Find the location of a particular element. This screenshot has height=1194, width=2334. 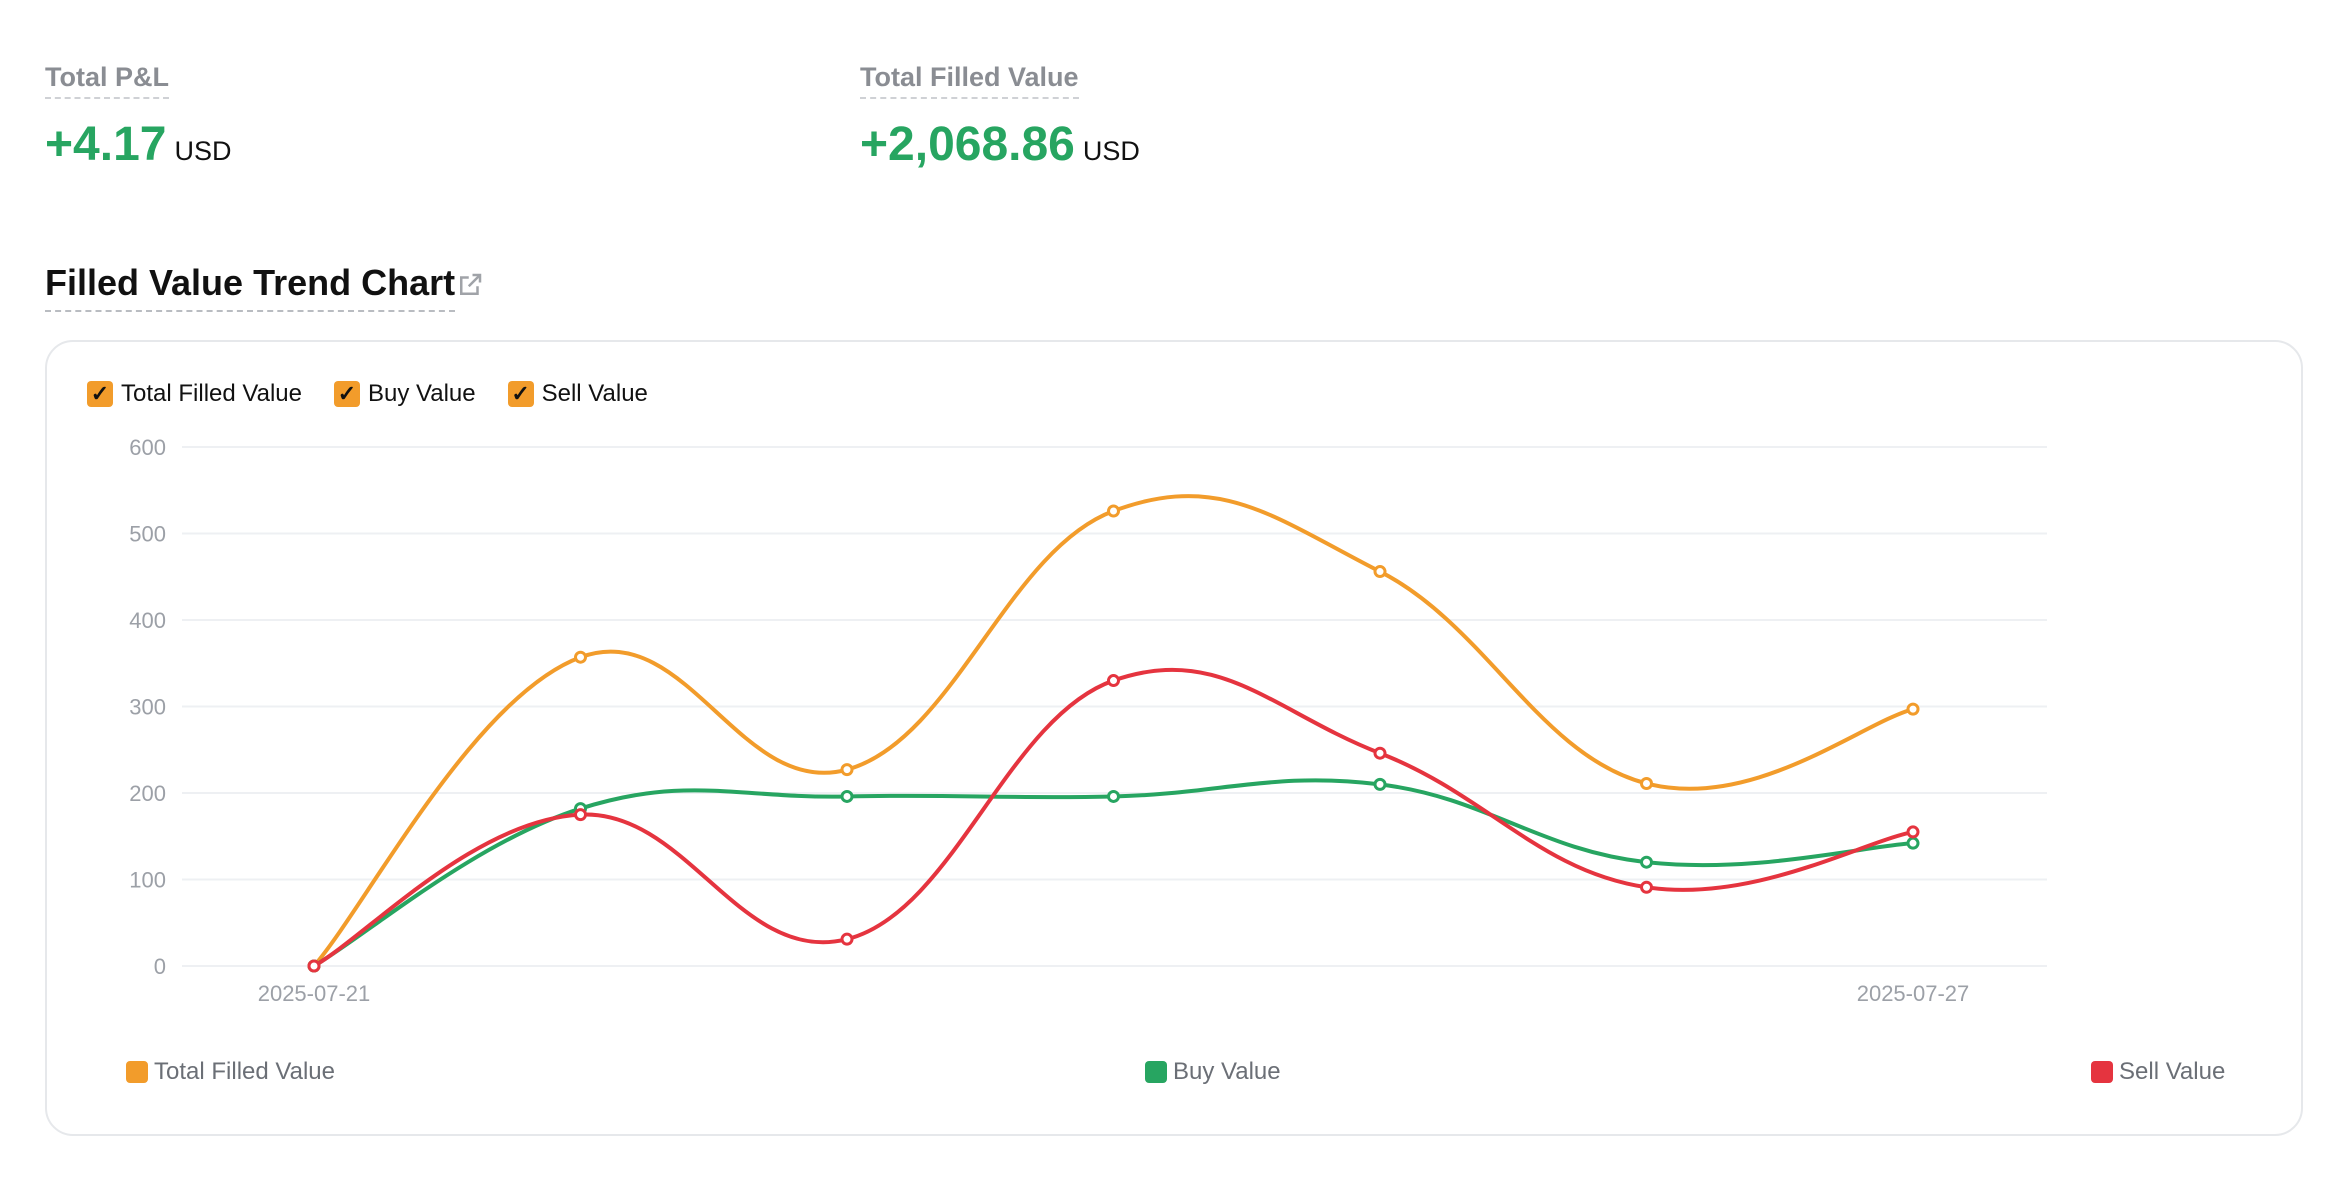

toggle-sell-value: ✓ Sell Value is located at coordinates (577, 394).